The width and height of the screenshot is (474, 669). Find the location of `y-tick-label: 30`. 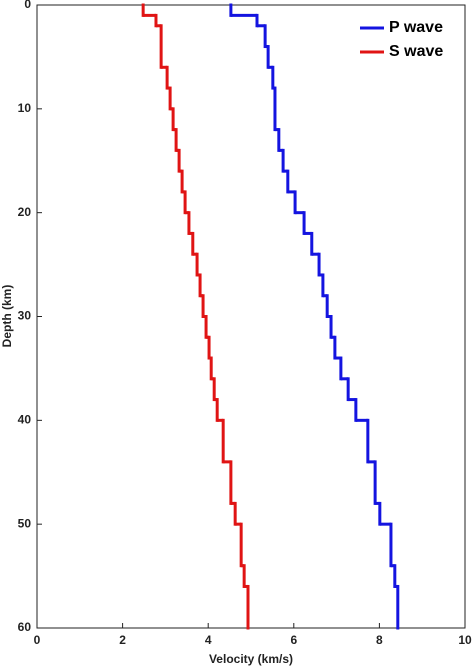

y-tick-label: 30 is located at coordinates (25, 316).